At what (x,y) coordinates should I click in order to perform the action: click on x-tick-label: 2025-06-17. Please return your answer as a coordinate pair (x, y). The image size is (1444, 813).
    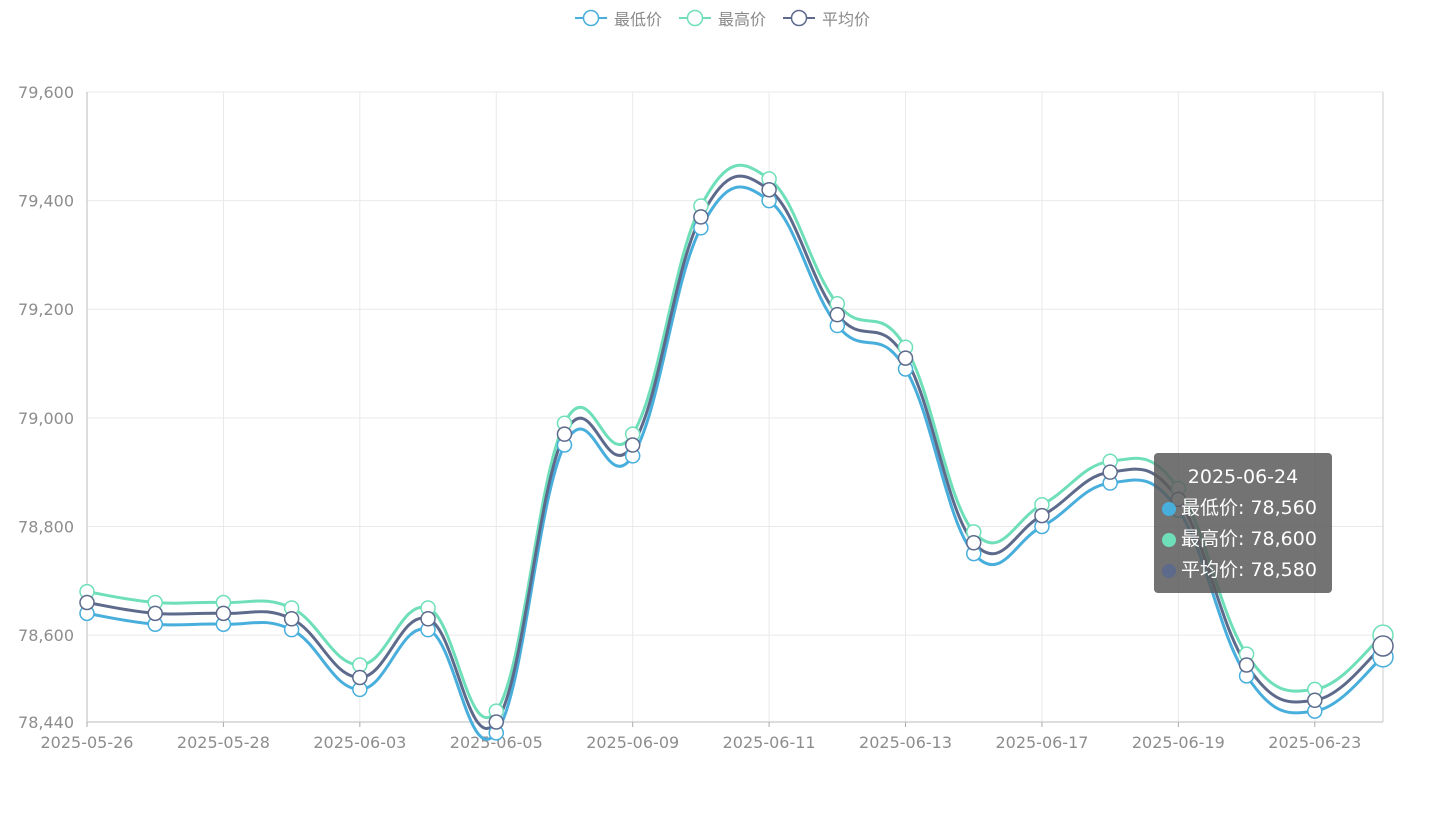
    Looking at the image, I should click on (1041, 742).